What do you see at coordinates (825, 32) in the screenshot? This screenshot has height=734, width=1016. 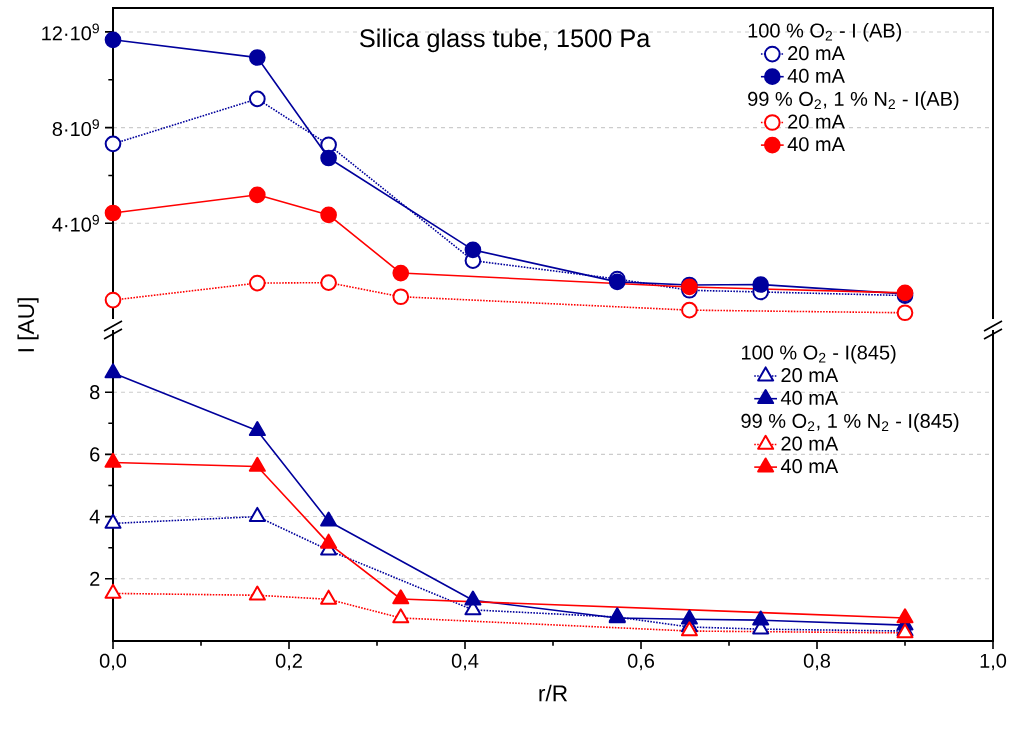 I see `annotation: 100 % O$_{2}$ - I (AB)` at bounding box center [825, 32].